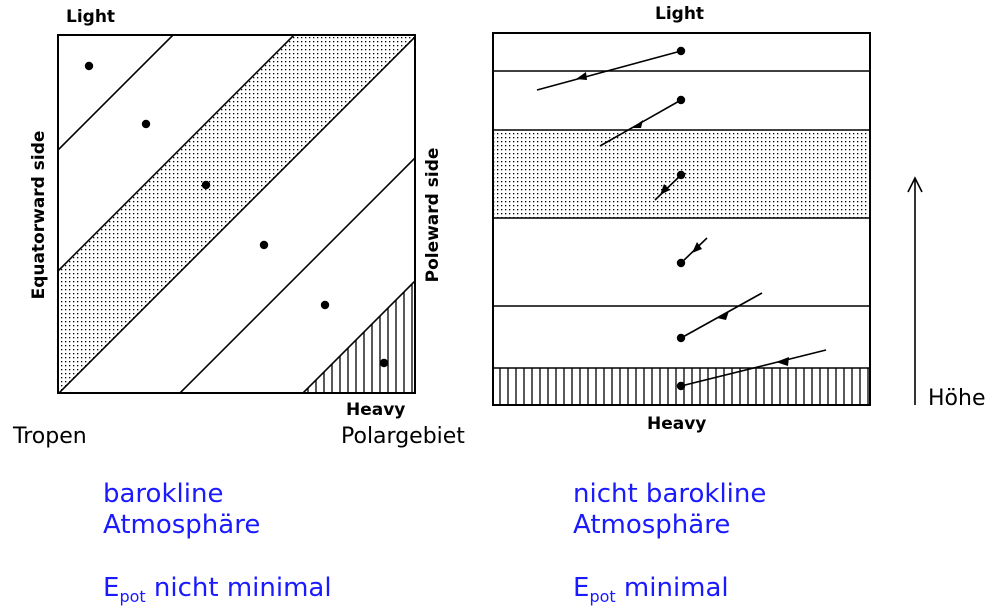 Image resolution: width=998 pixels, height=616 pixels. I want to click on right-epot-sub: pot, so click(602, 596).